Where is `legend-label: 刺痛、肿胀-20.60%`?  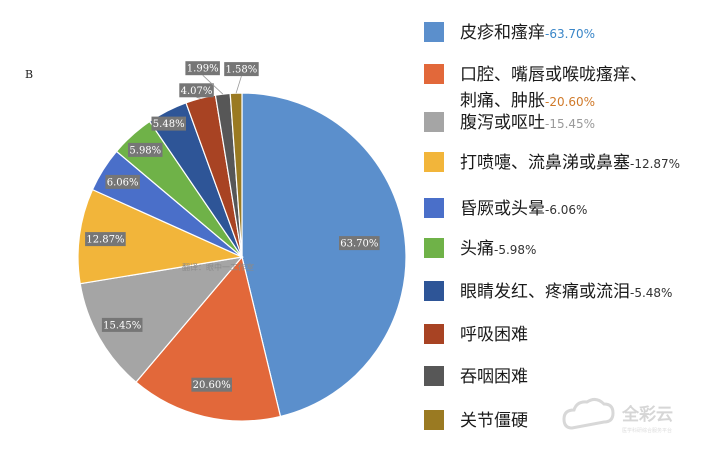
legend-label: 刺痛、肿胀-20.60% is located at coordinates (527, 101).